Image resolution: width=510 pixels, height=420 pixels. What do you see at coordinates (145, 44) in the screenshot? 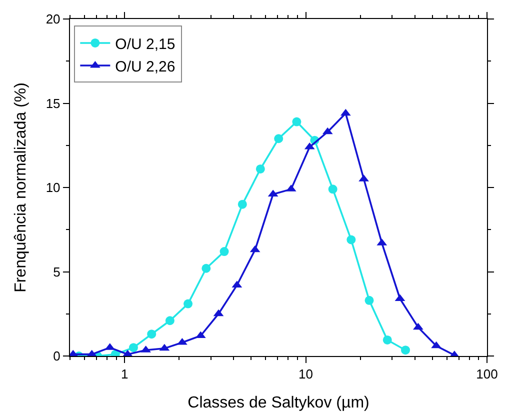
I see `legend-label: O/U 2,15` at bounding box center [145, 44].